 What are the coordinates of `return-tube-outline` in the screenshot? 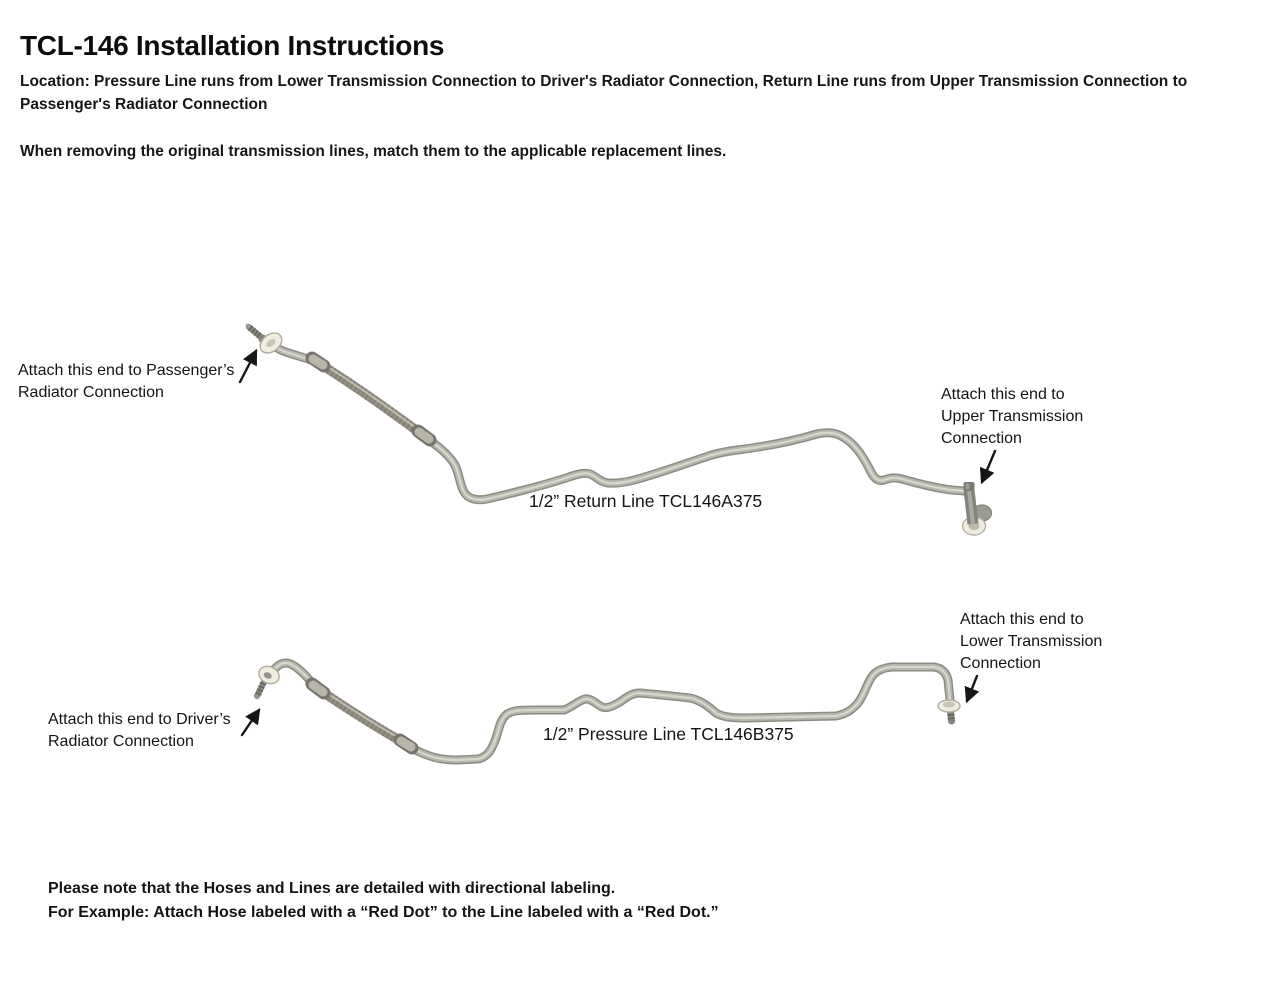 It's located at (613, 419).